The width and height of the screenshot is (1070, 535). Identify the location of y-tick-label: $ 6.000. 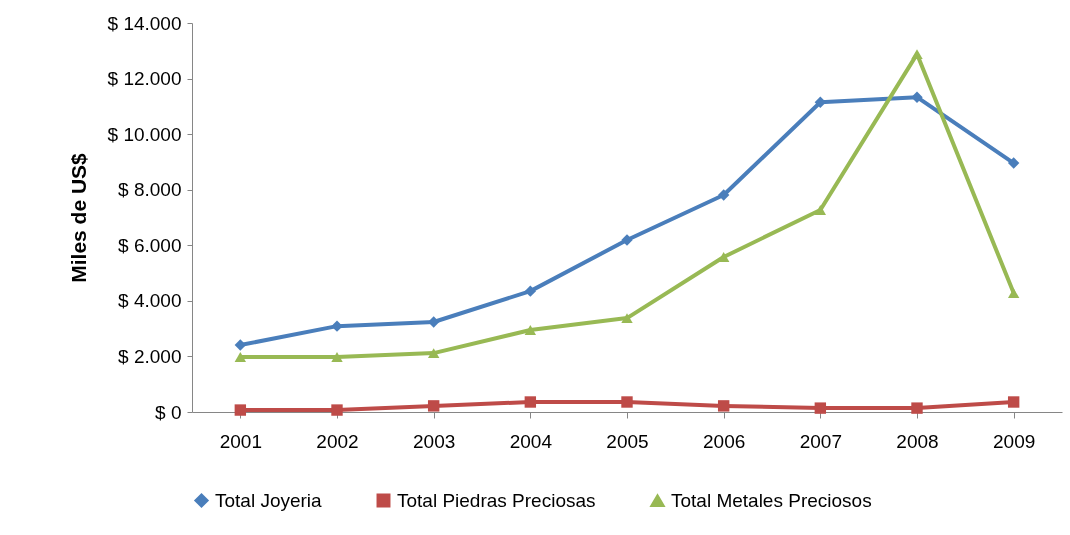
(150, 245).